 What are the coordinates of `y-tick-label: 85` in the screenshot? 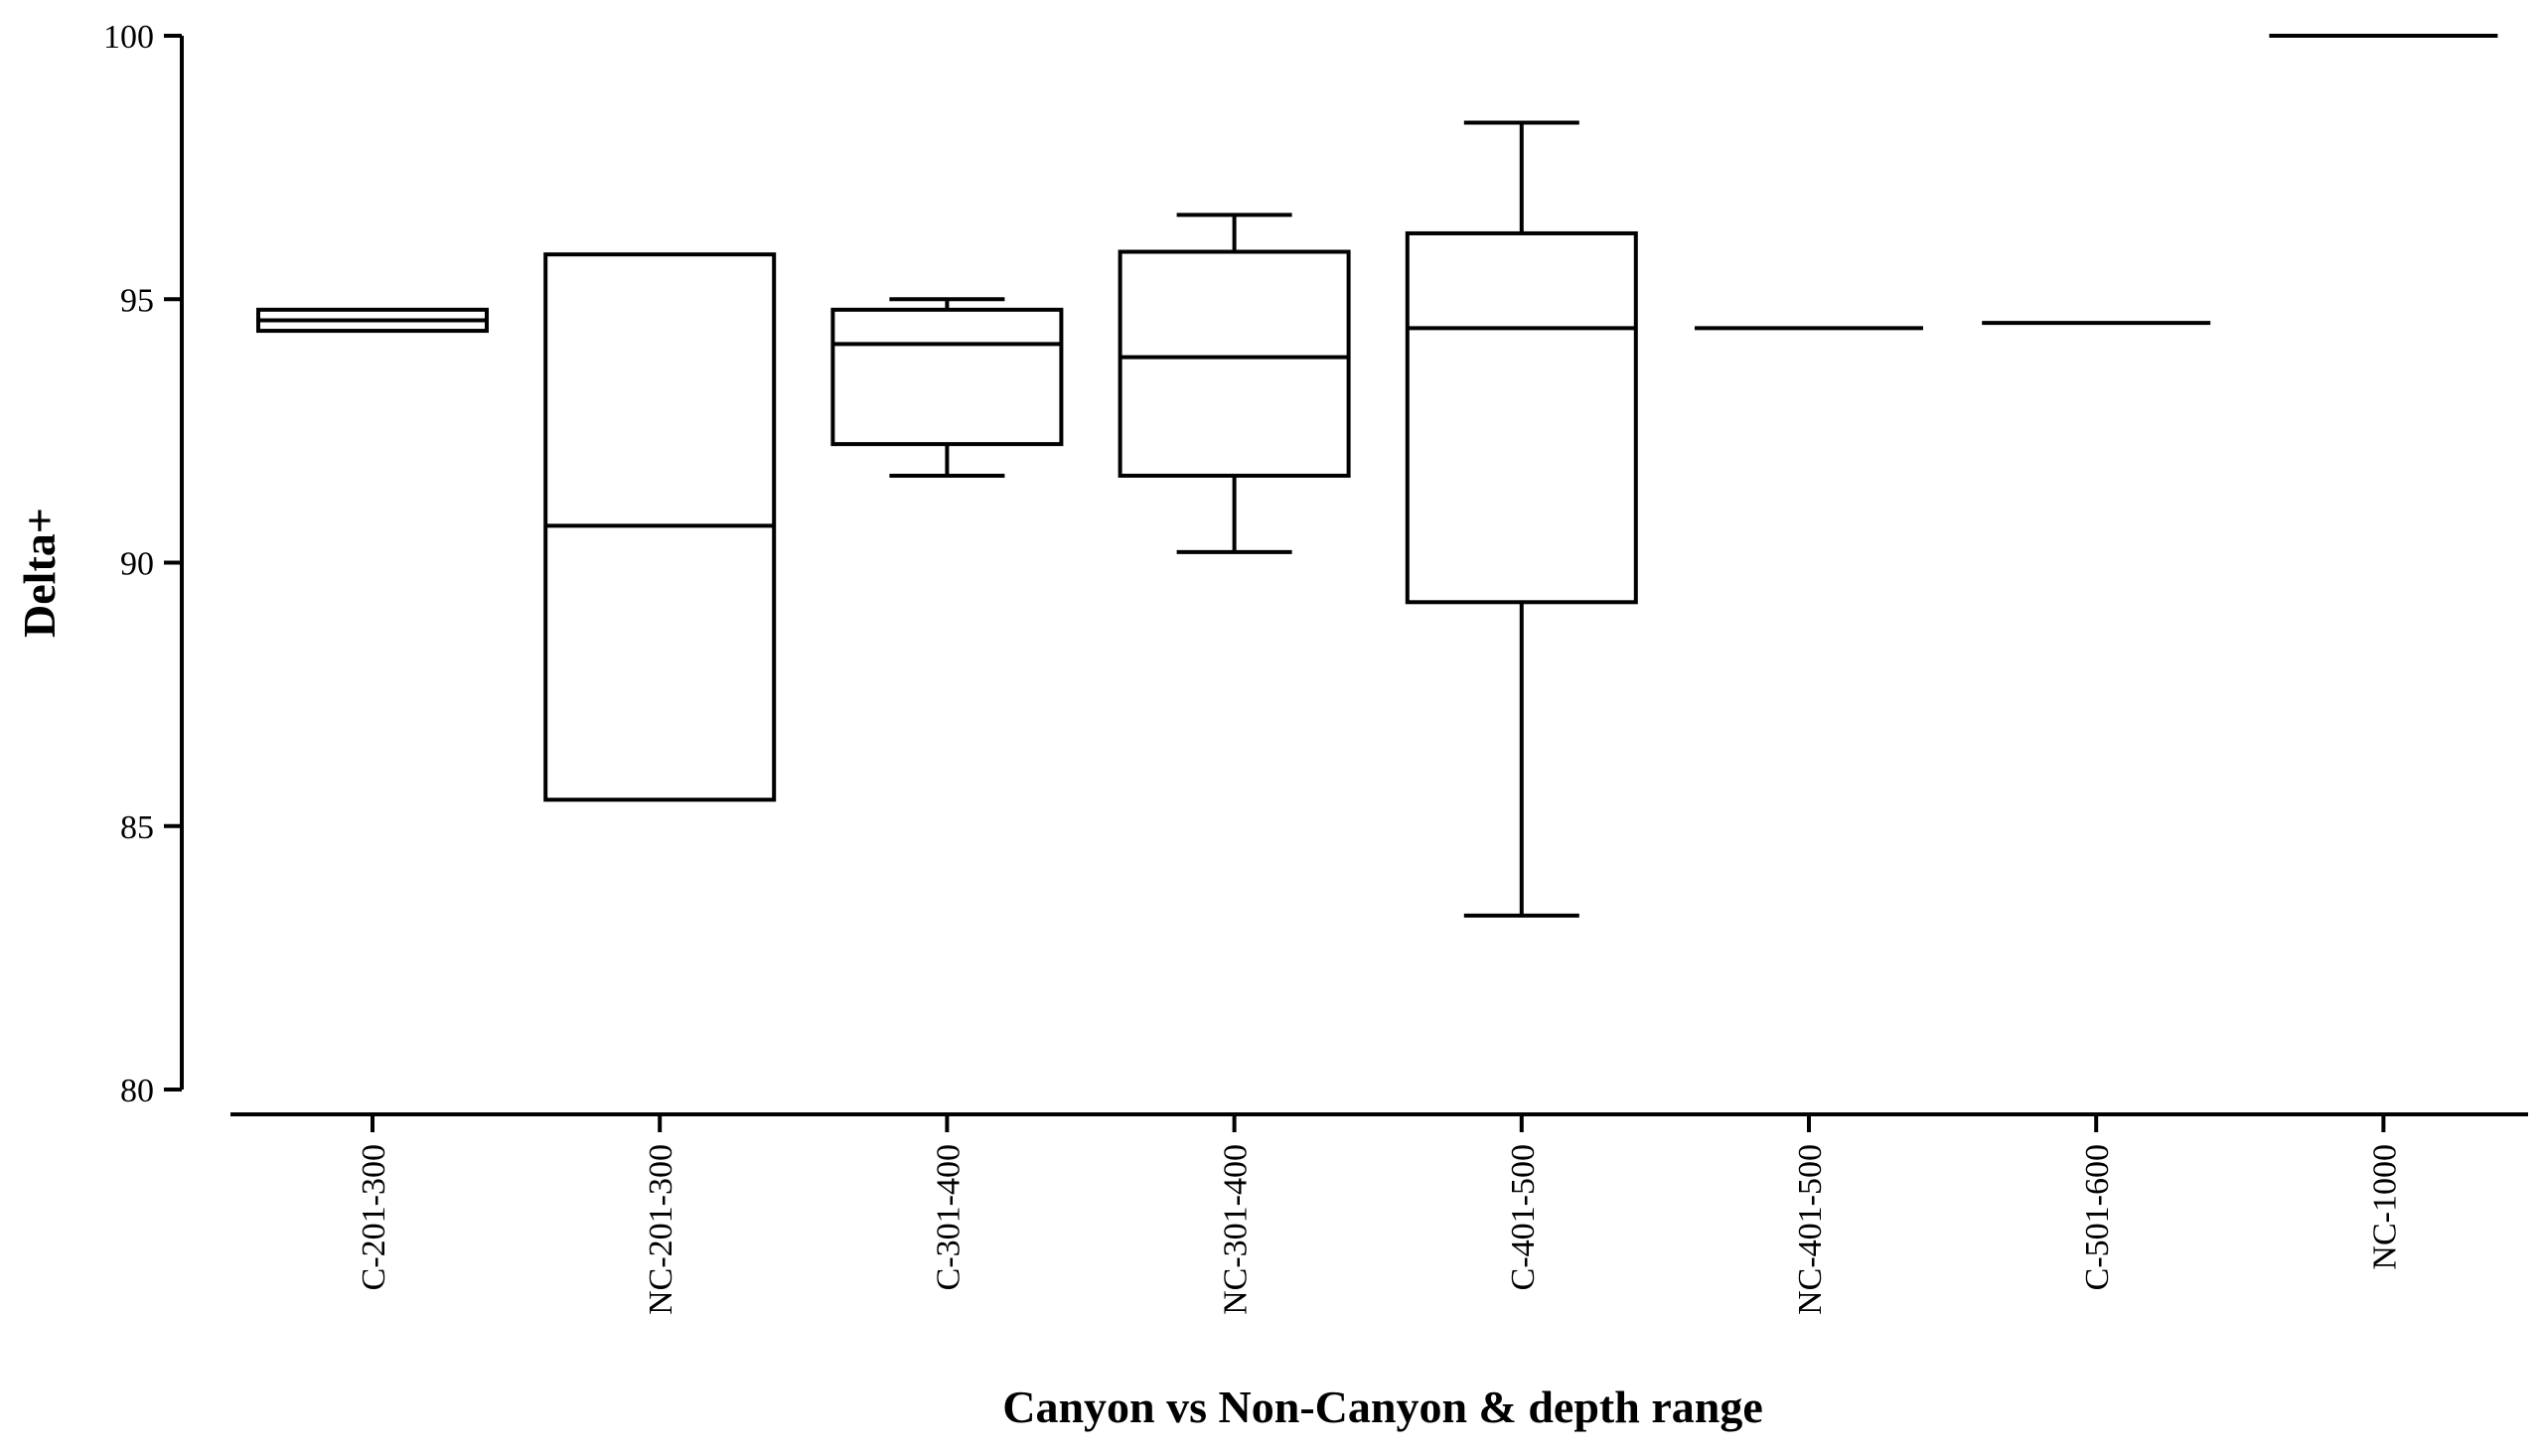 It's located at (137, 827).